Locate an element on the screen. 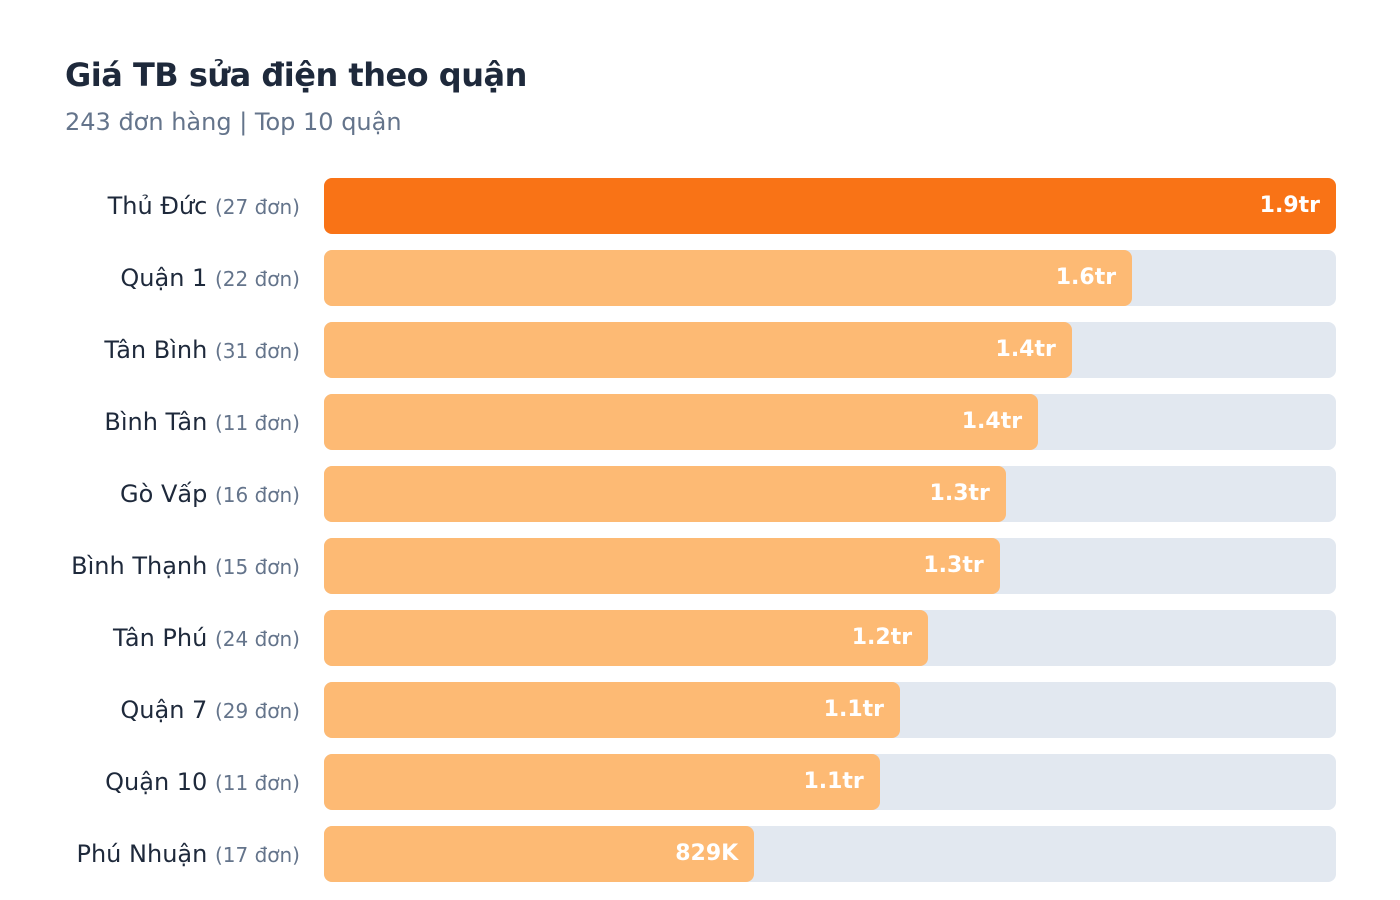  category-label: Quận 1 (22 đơn) is located at coordinates (210, 278).